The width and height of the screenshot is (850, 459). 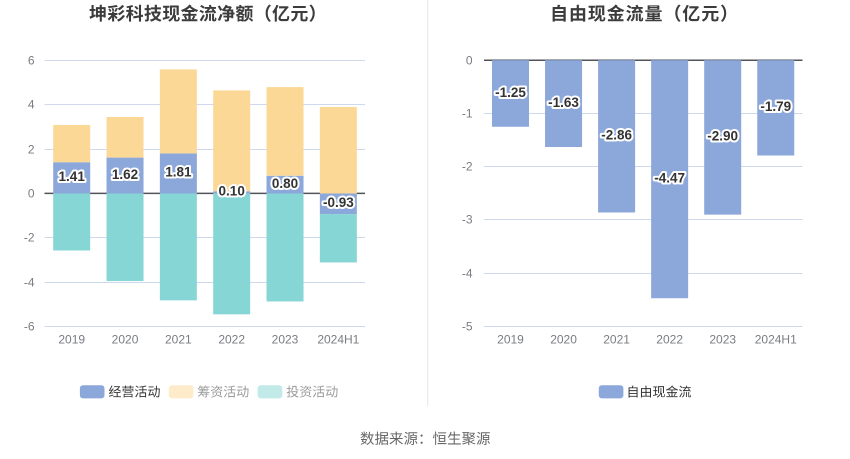 I want to click on svg-text: -1, so click(x=467, y=114).